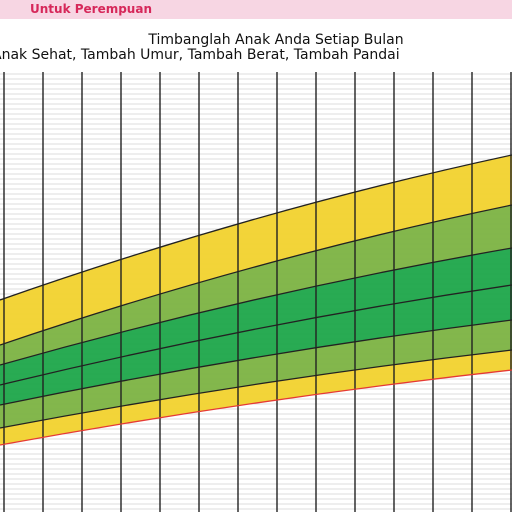 This screenshot has height=512, width=512. What do you see at coordinates (91, 9) in the screenshot?
I see `header-title: Untuk Perempuan` at bounding box center [91, 9].